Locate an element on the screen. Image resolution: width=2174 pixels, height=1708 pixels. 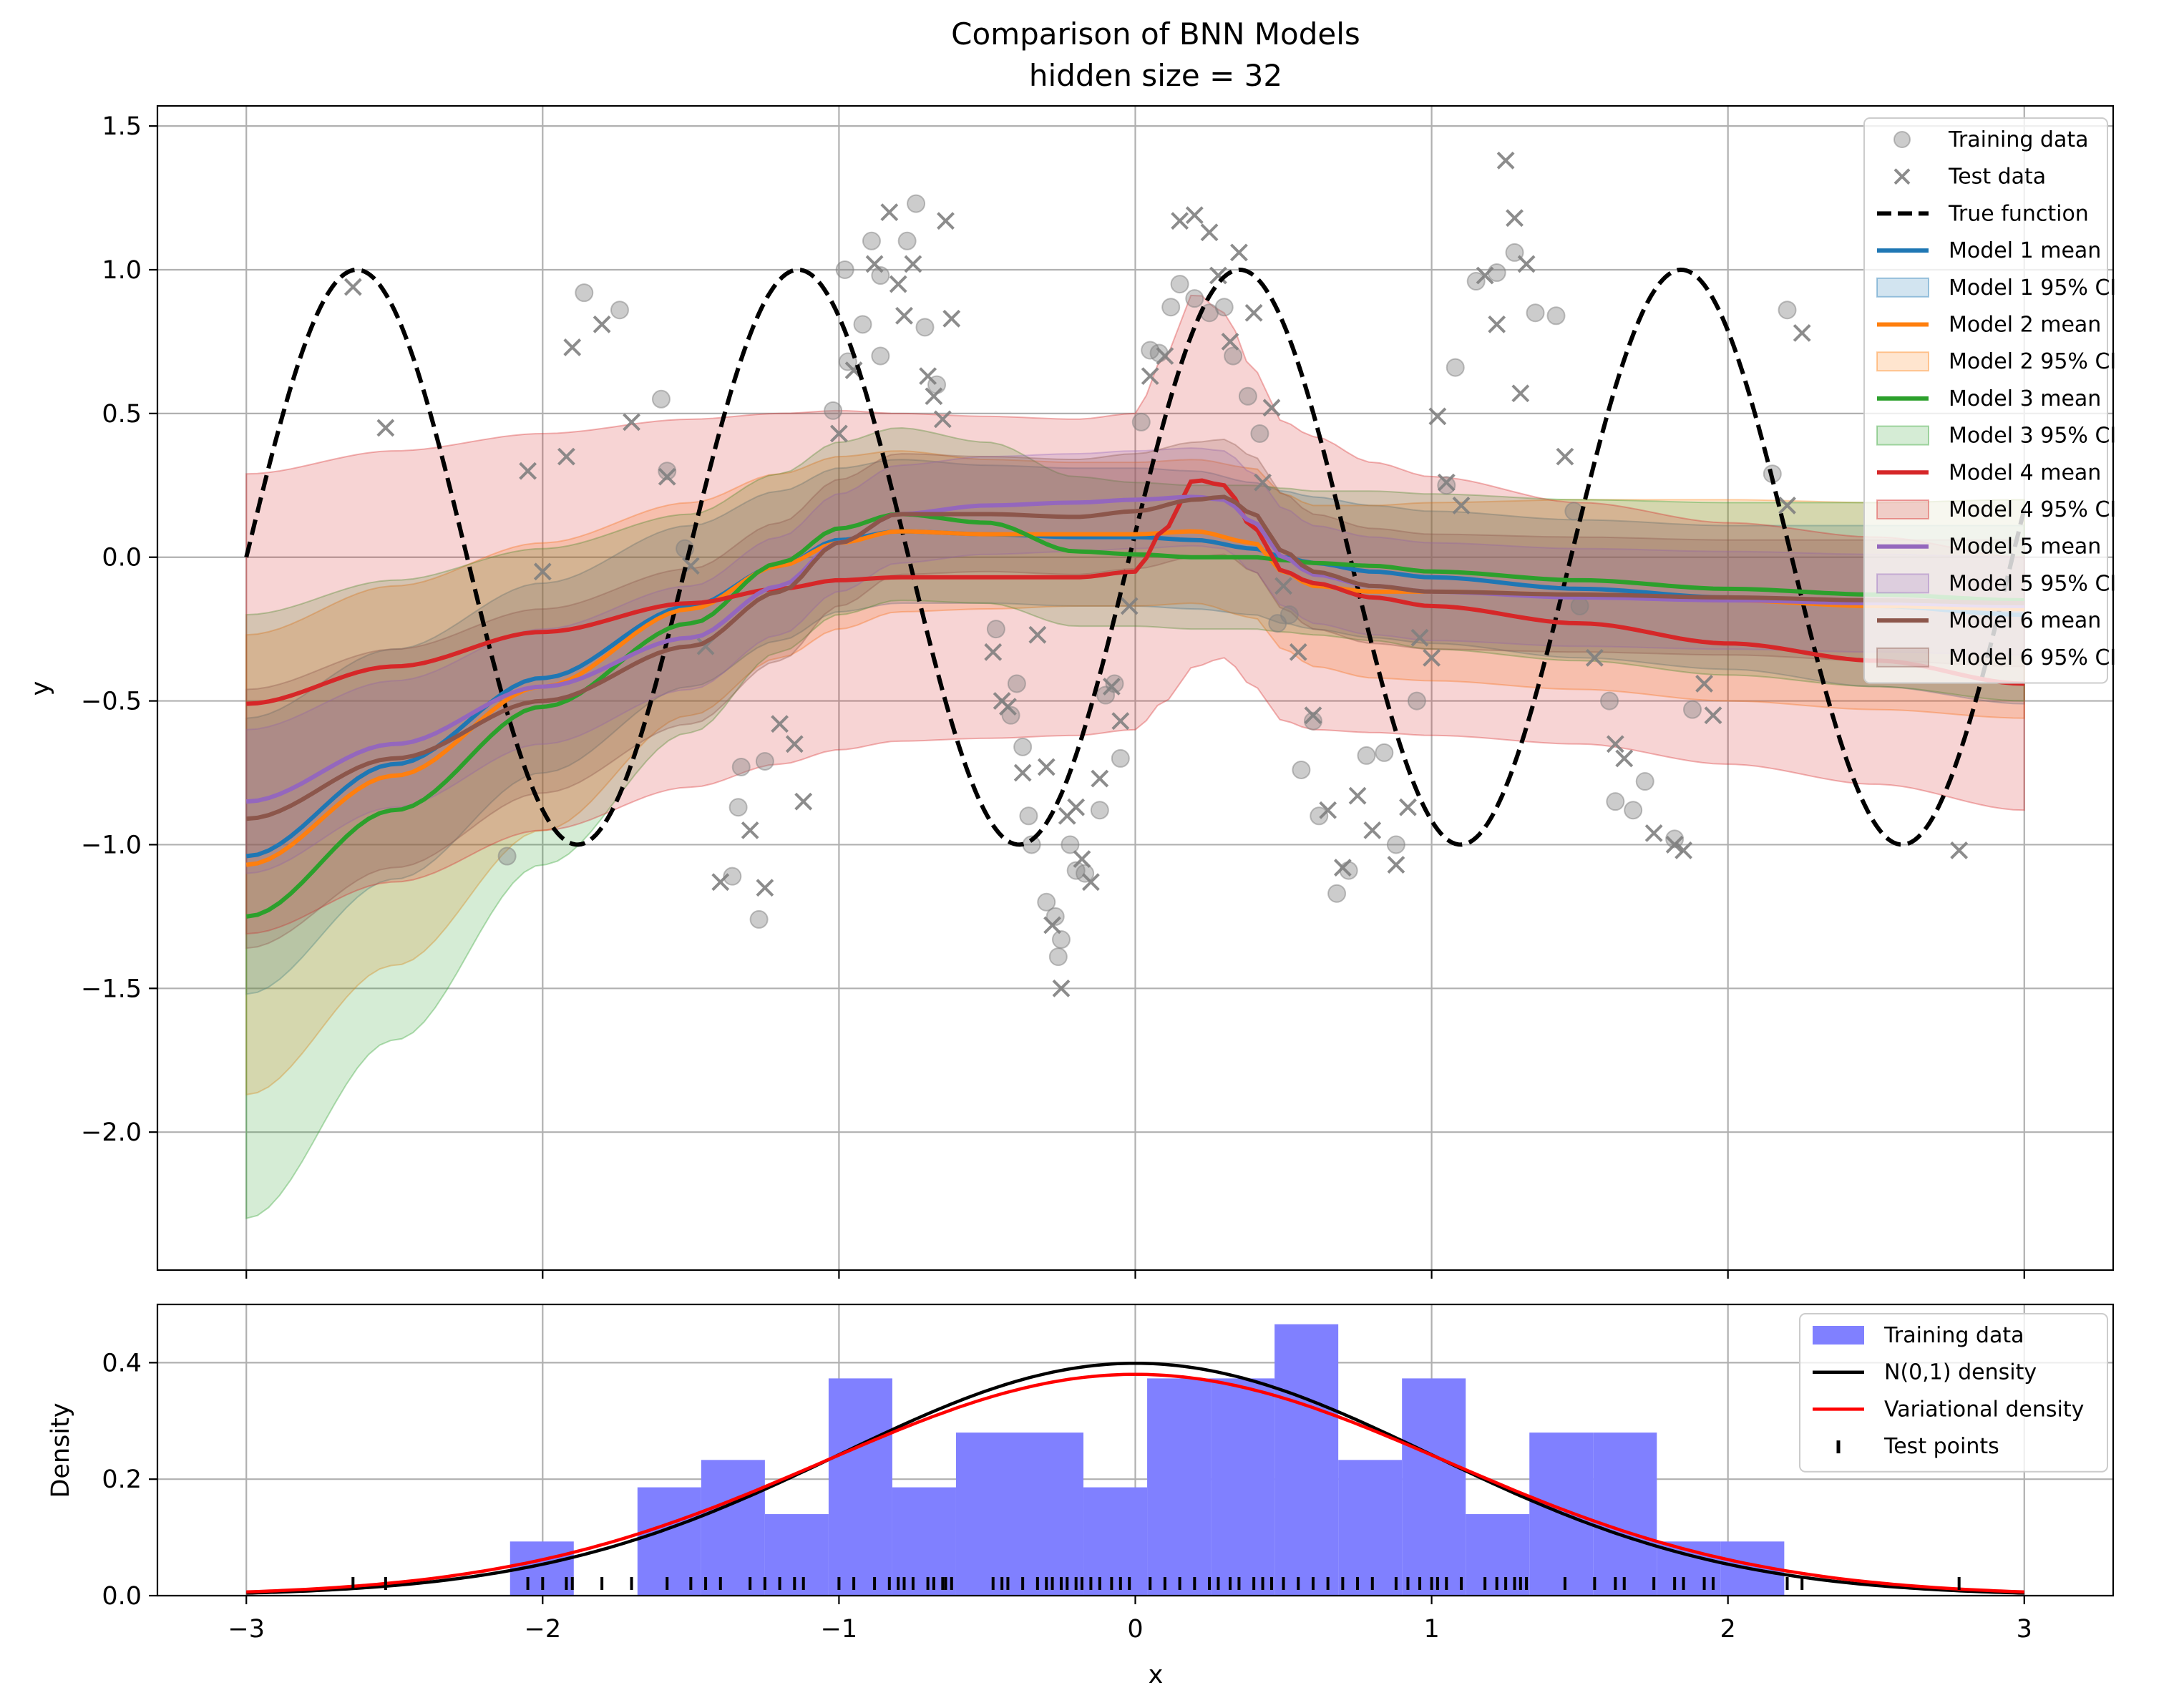
legend-label: N(0,1) density is located at coordinates (1960, 1372).